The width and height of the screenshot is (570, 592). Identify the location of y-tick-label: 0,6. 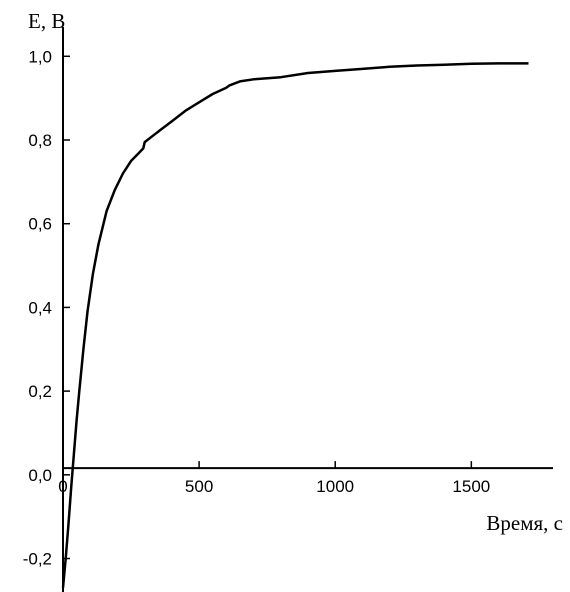
(40, 224).